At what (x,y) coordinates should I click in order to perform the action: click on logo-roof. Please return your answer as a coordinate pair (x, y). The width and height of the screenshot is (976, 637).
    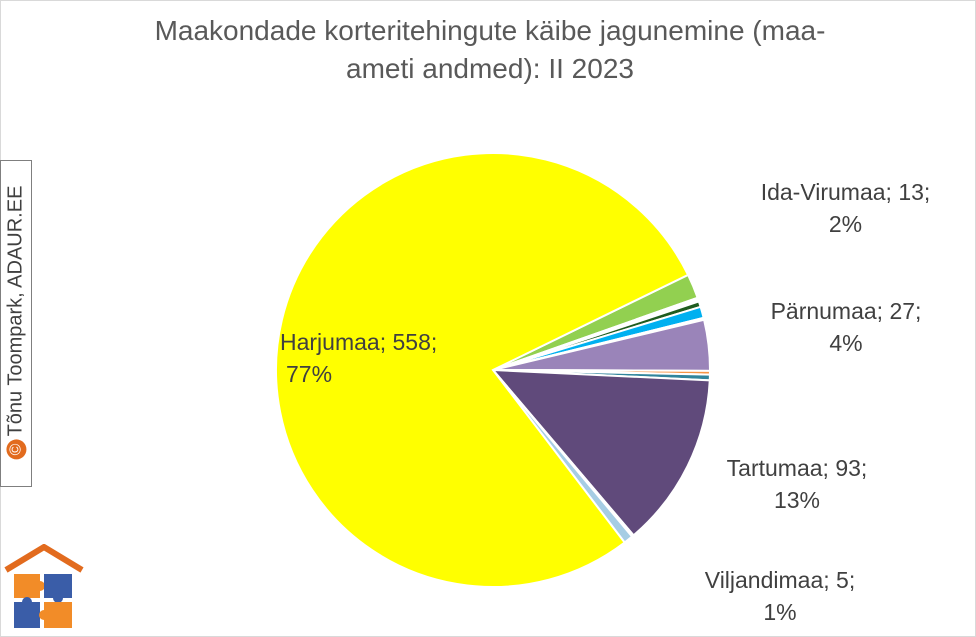
    Looking at the image, I should click on (44, 558).